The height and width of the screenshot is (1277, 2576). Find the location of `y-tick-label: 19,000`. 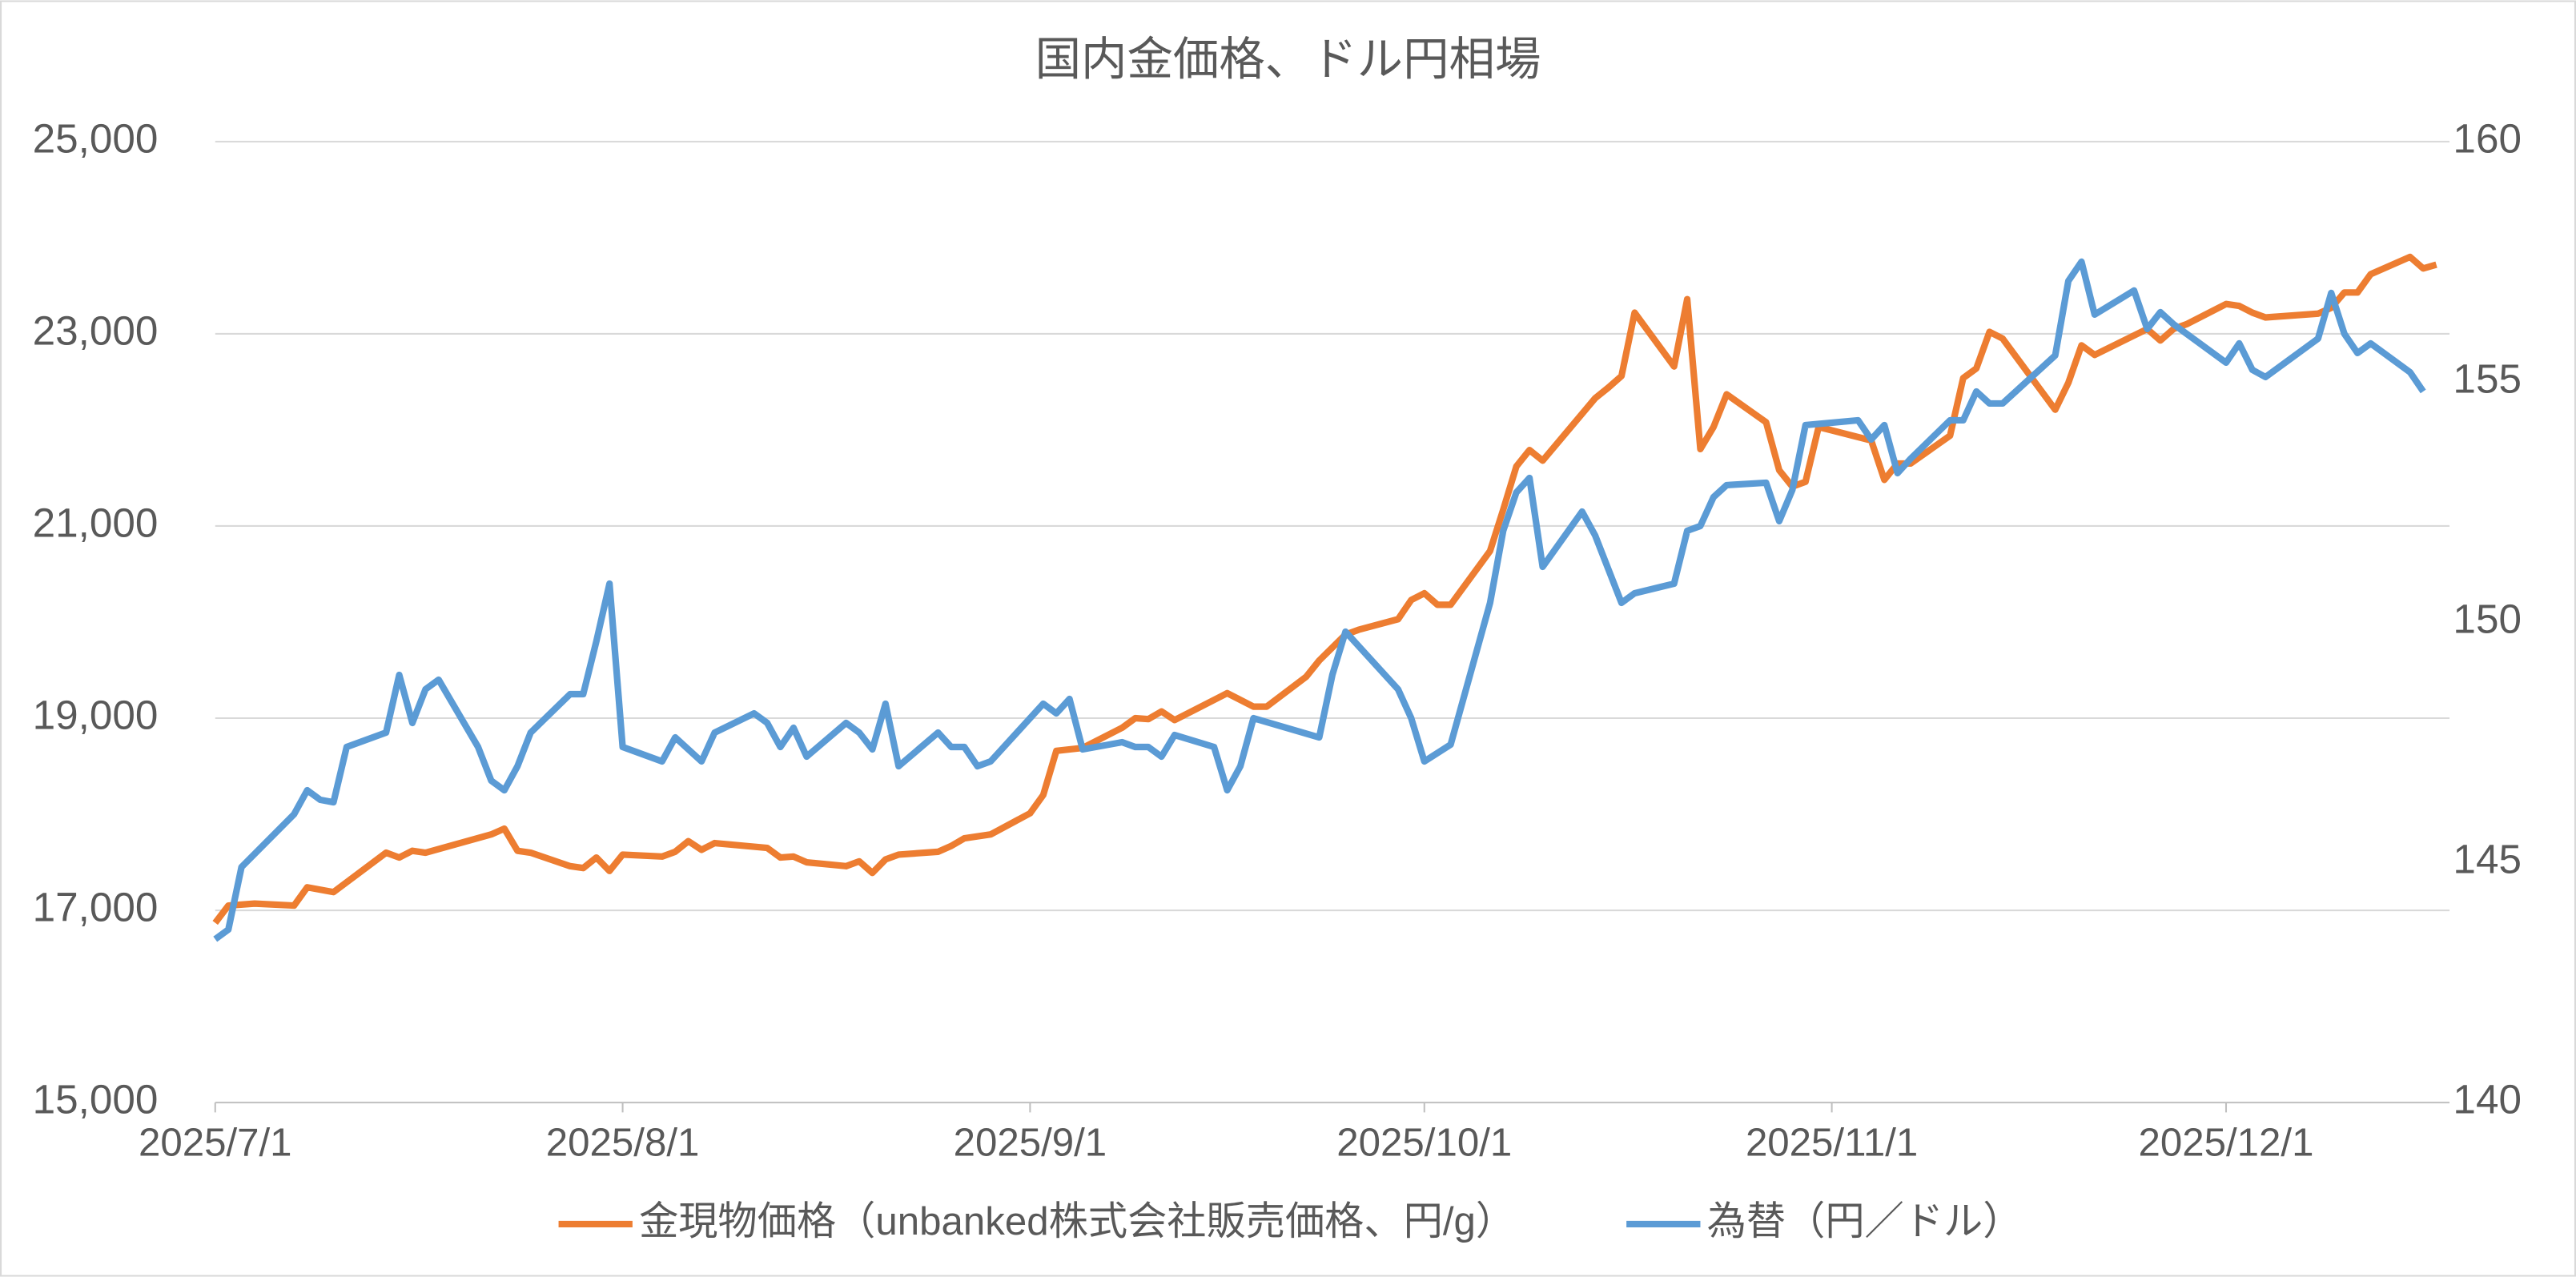

y-tick-label: 19,000 is located at coordinates (96, 715).